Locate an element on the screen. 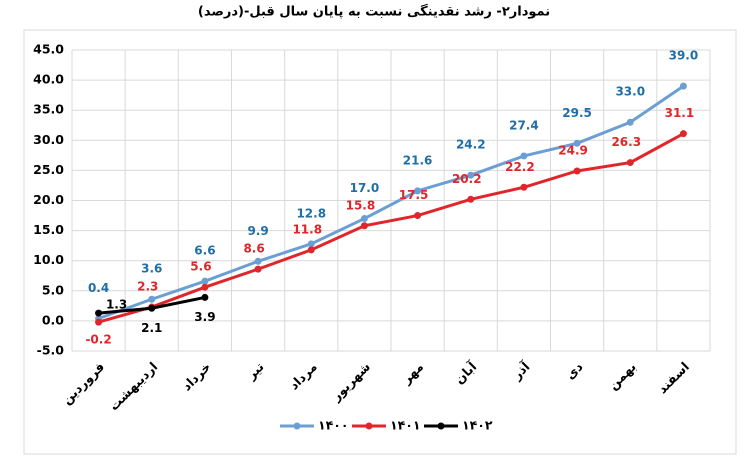 The width and height of the screenshot is (749, 472). value-label: 2.3 is located at coordinates (147, 287).